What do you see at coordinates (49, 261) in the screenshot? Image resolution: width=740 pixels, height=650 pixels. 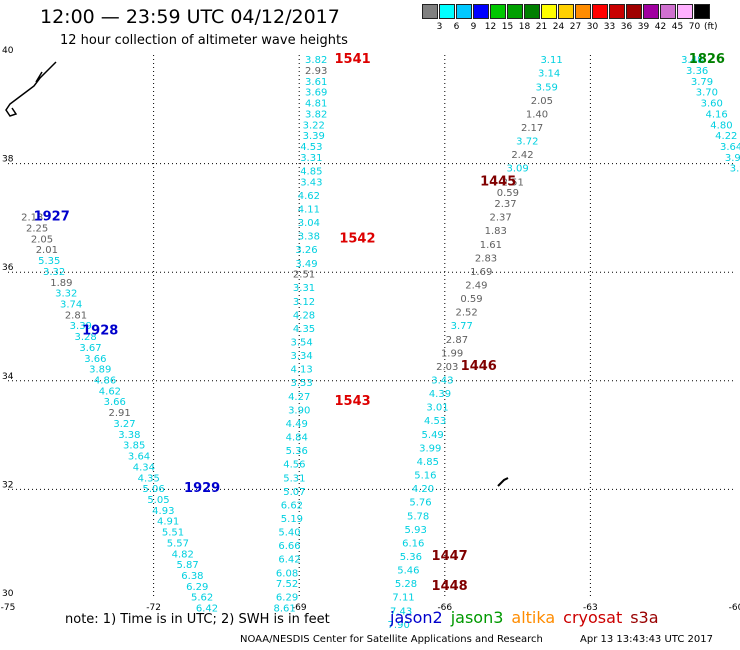 I see `swh-value: 5.35` at bounding box center [49, 261].